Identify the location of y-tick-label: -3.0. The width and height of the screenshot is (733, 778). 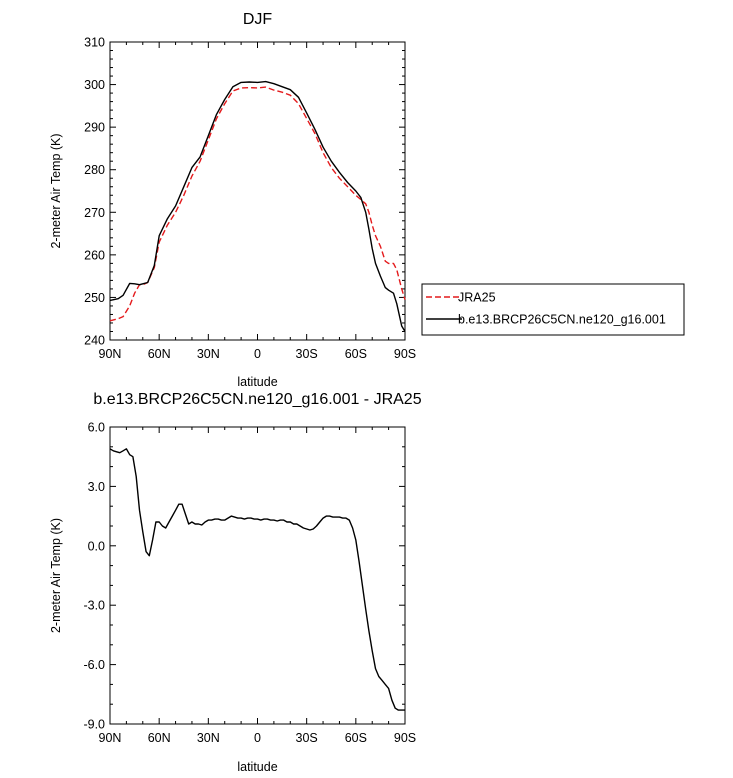
(94, 606).